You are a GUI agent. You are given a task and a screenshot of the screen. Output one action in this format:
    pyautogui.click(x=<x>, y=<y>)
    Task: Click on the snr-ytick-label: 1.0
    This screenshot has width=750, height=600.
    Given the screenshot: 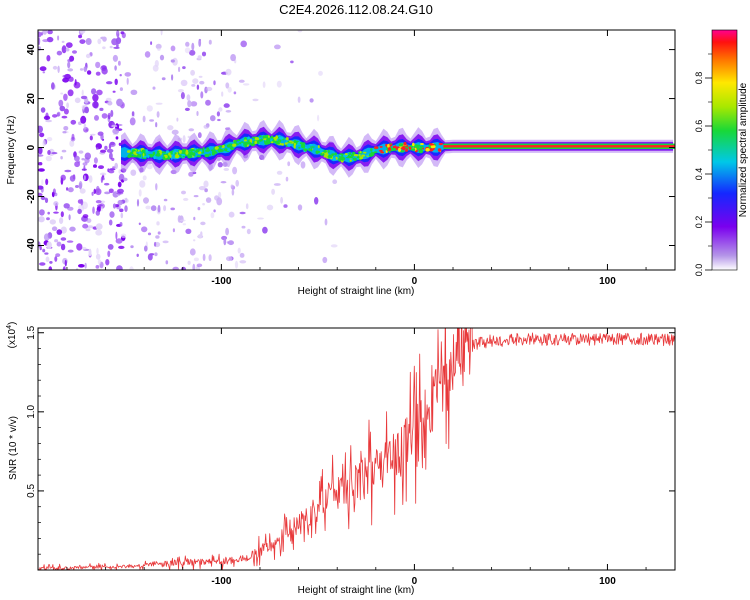 What is the action you would take?
    pyautogui.click(x=31, y=411)
    